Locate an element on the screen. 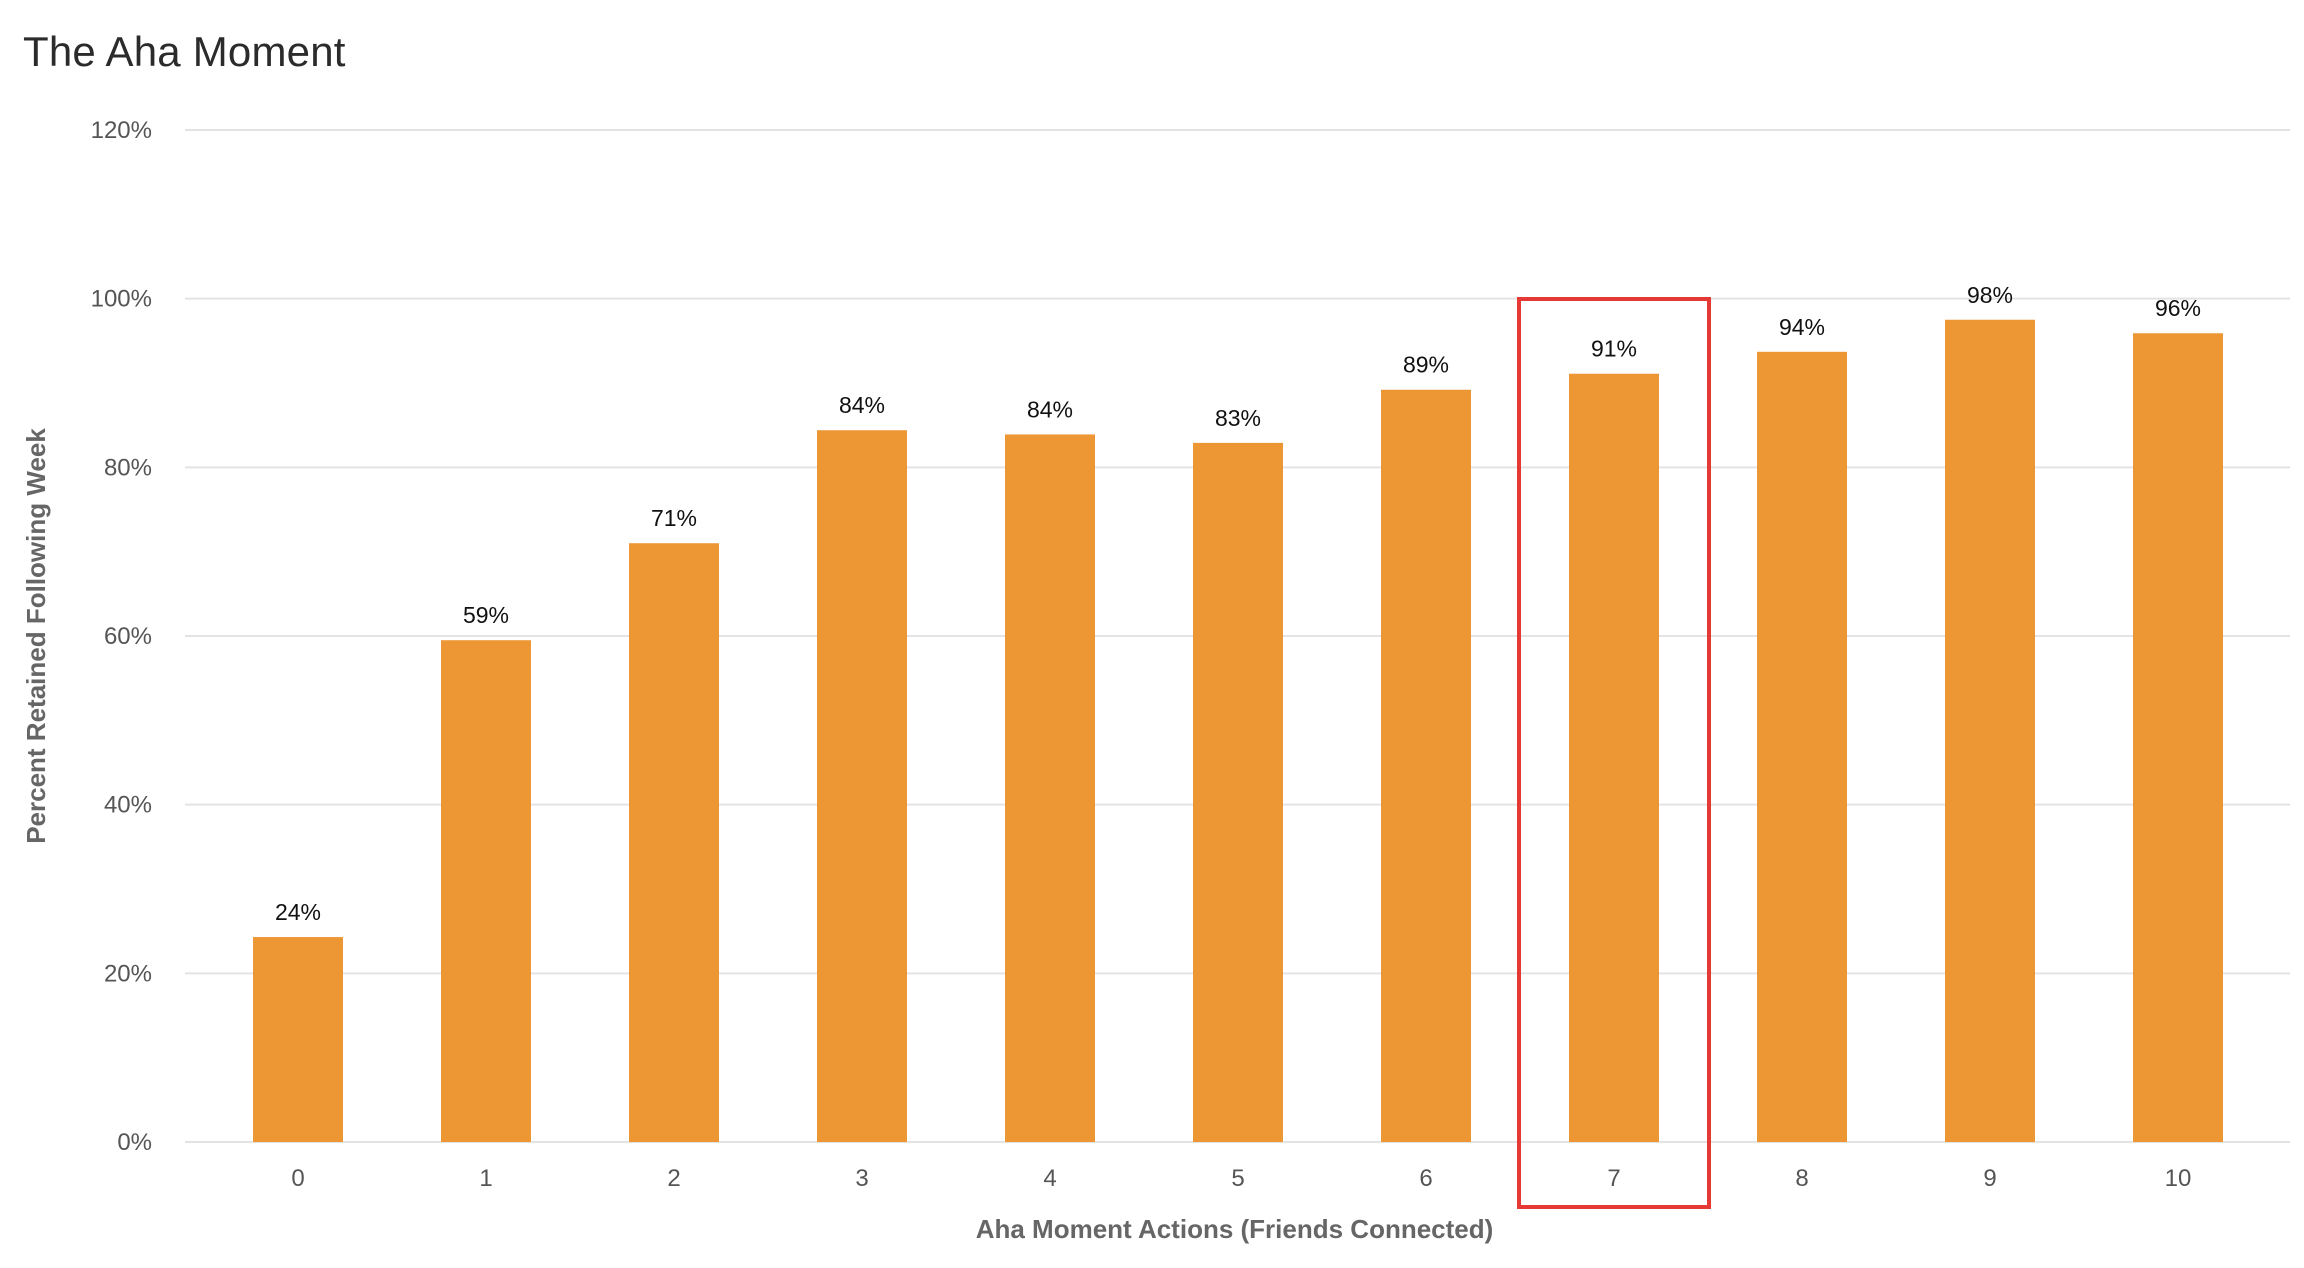  y-tick-label: 40% is located at coordinates (128, 805).